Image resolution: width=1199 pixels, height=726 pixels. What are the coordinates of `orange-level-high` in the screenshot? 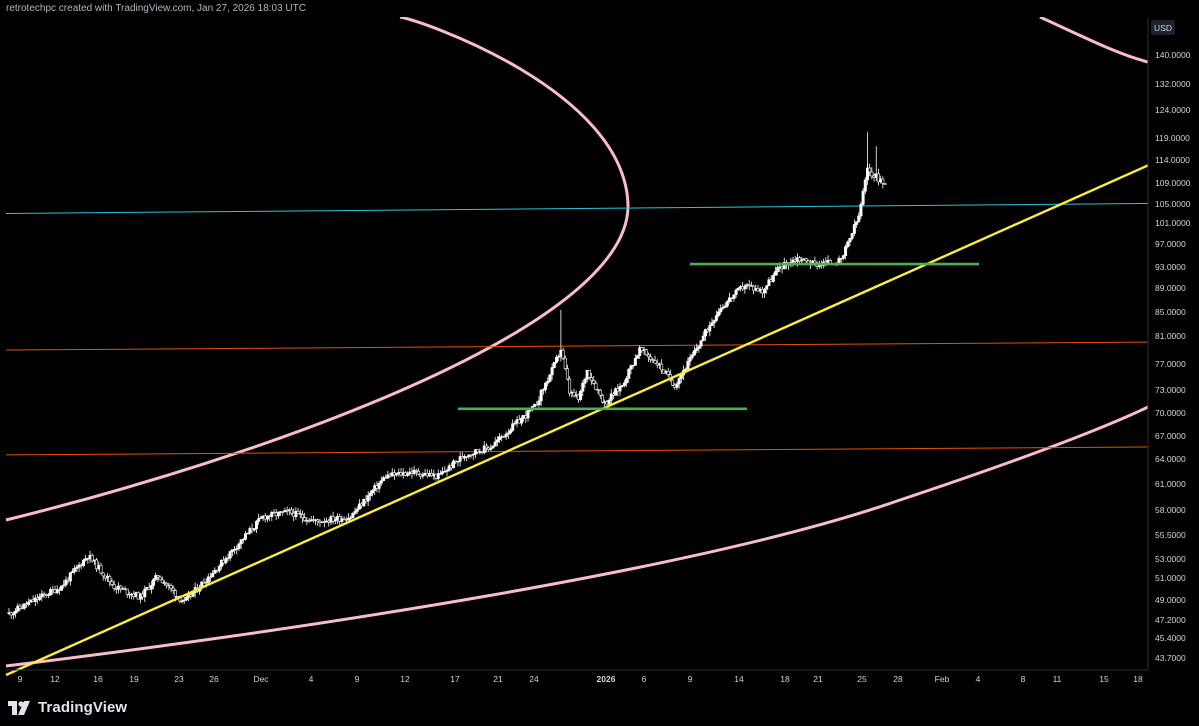 It's located at (577, 346).